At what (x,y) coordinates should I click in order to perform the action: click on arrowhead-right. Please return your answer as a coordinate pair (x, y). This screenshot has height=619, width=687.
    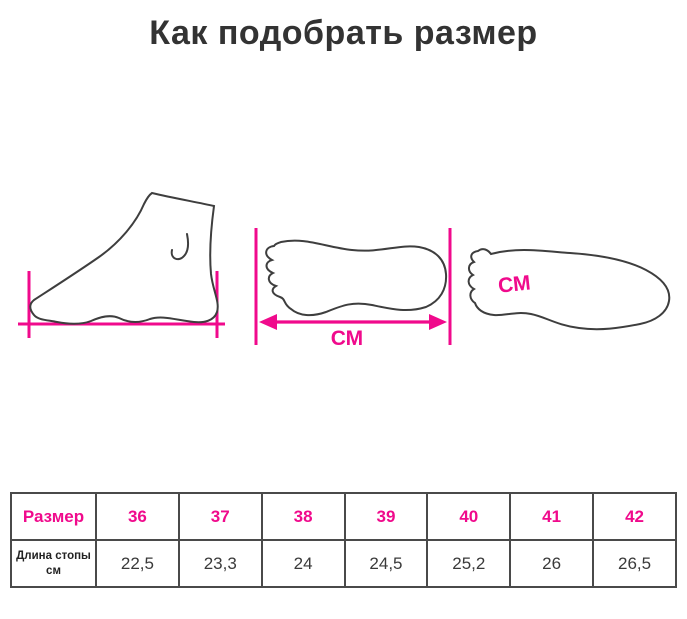
    Looking at the image, I should click on (438, 322).